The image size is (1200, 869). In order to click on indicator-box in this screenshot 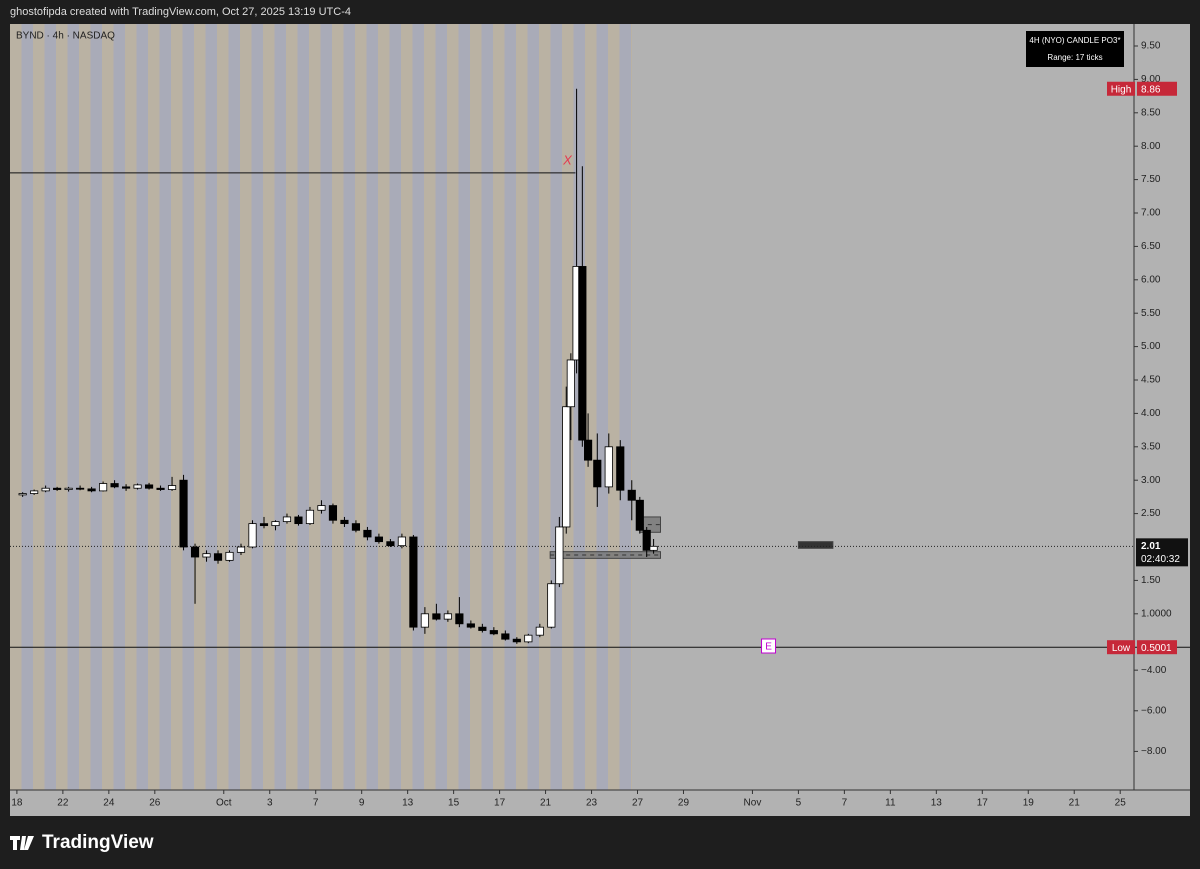, I will do `click(1075, 49)`.